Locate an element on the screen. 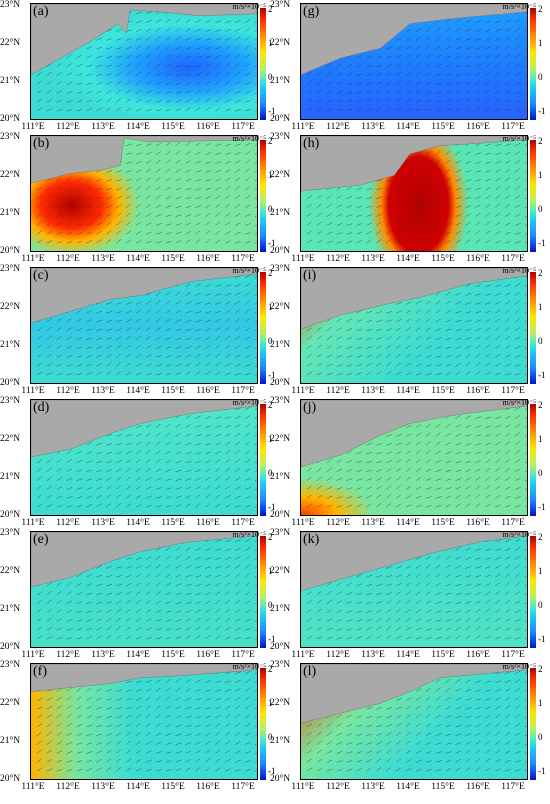  panel-label: (h) is located at coordinates (311, 143).